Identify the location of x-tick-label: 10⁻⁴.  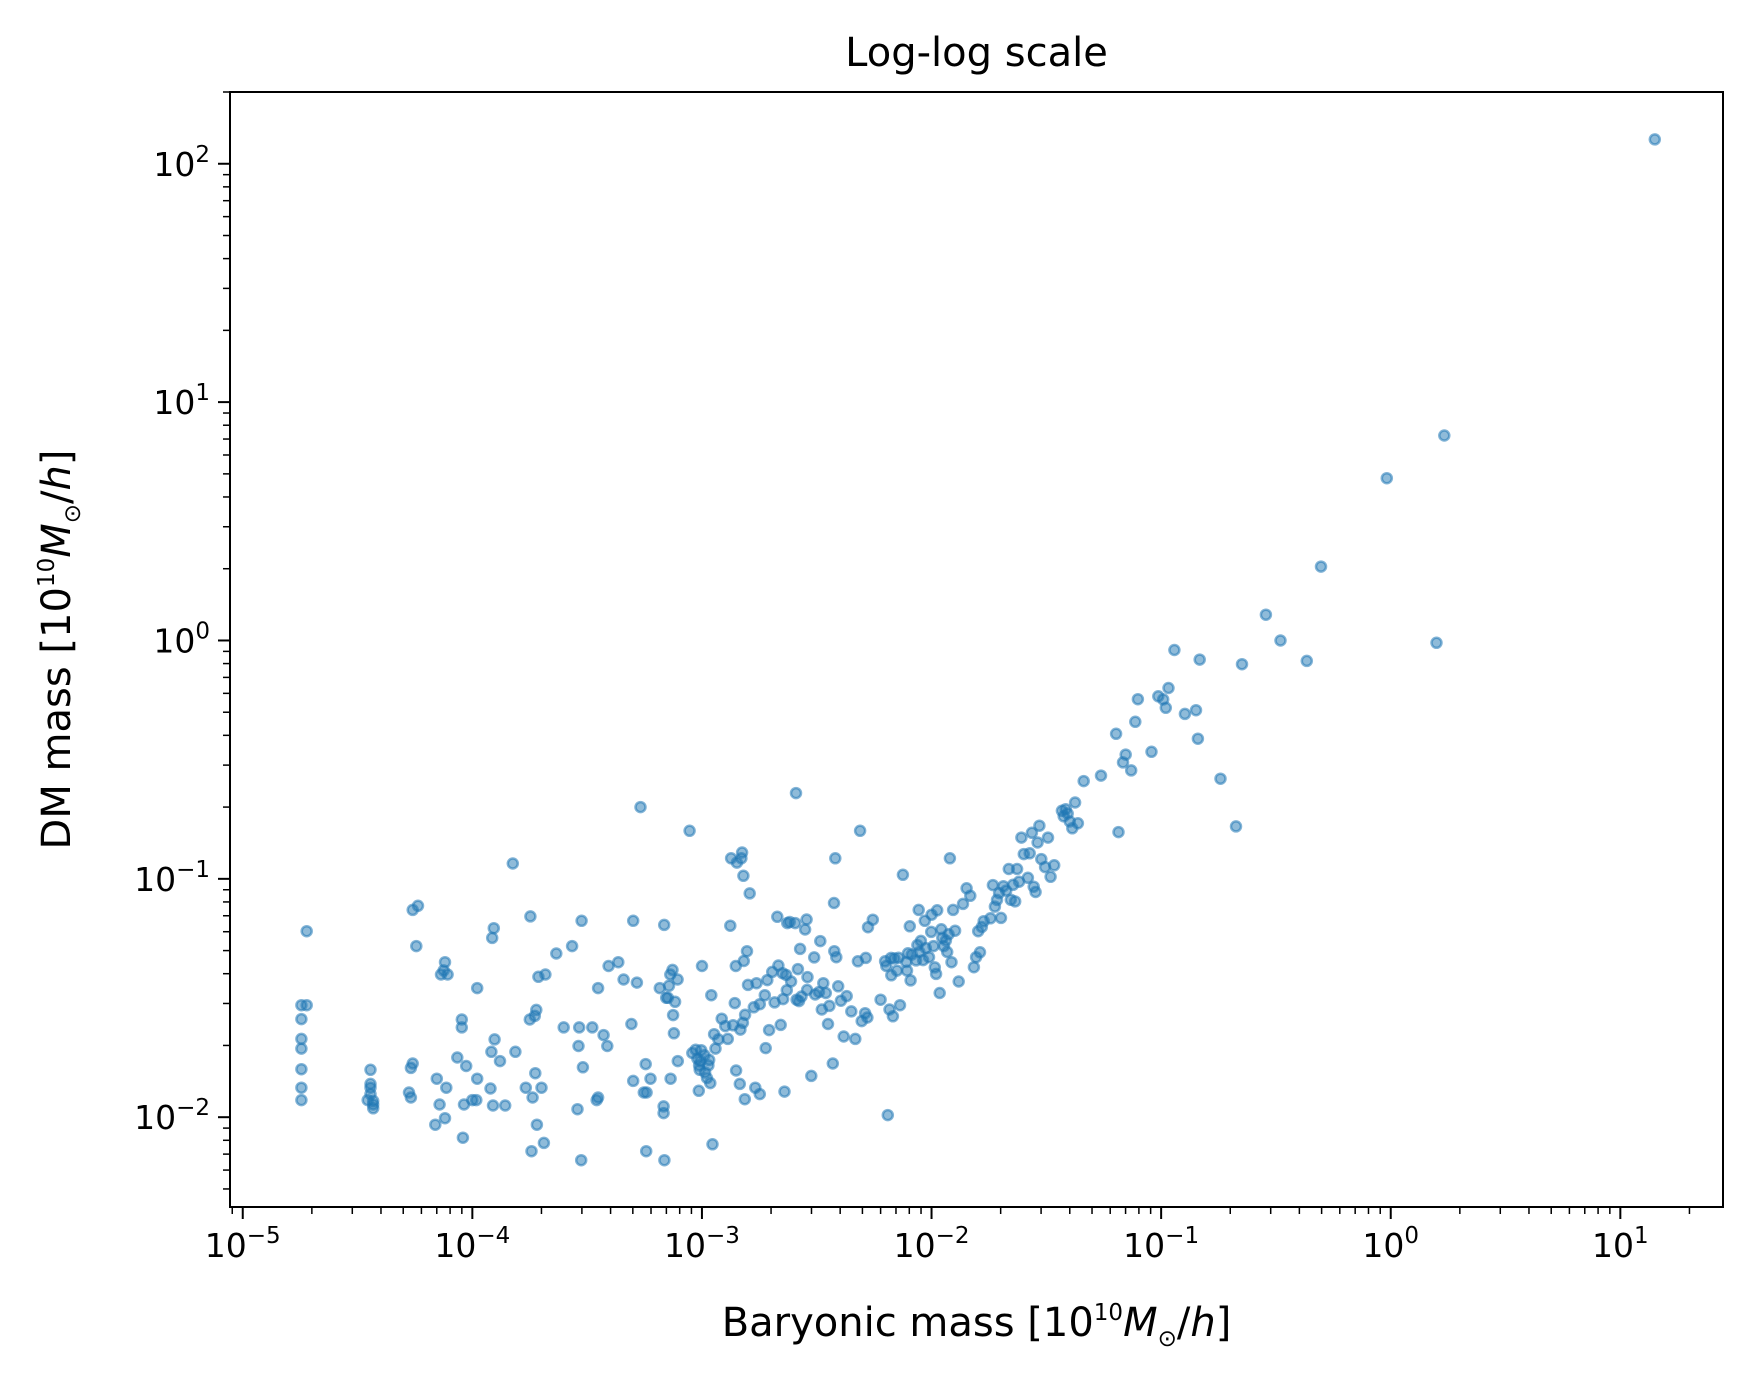
(472, 1244).